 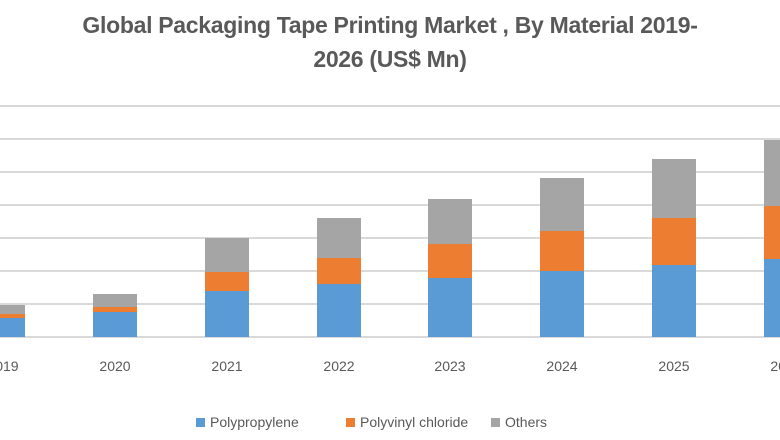 I want to click on bar-2026, so click(x=772, y=238).